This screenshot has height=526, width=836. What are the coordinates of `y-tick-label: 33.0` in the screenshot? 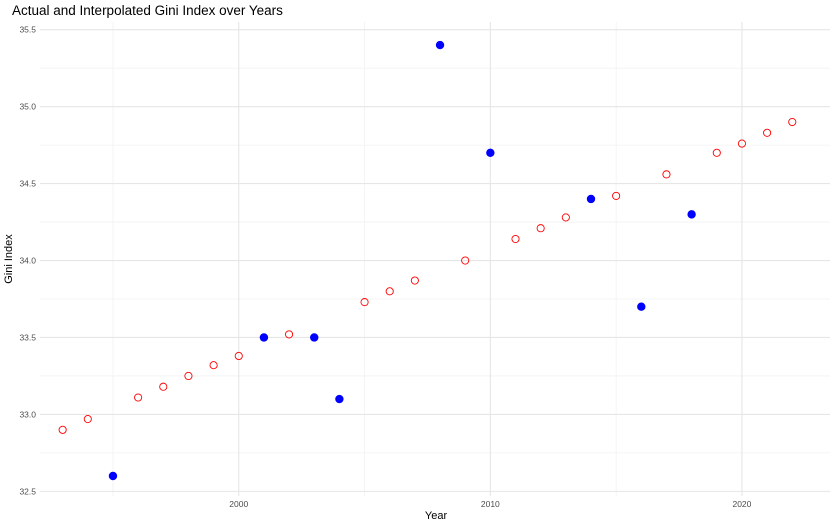 It's located at (27, 414).